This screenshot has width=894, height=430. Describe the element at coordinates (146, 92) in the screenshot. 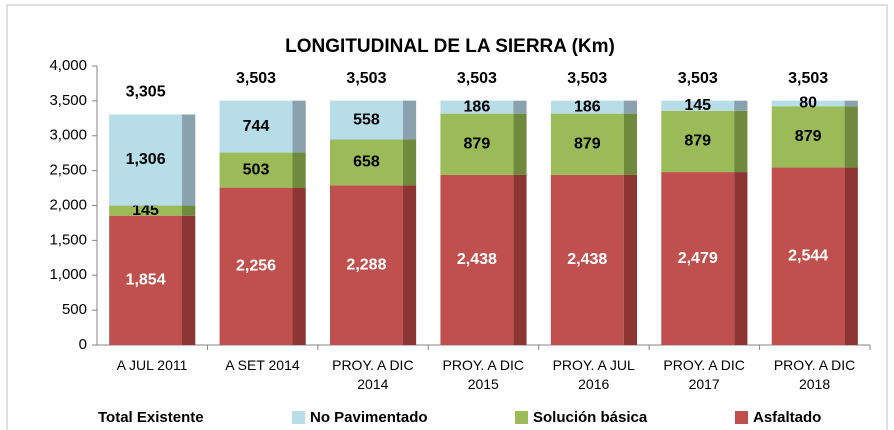

I see `total-label: 3,305` at that location.